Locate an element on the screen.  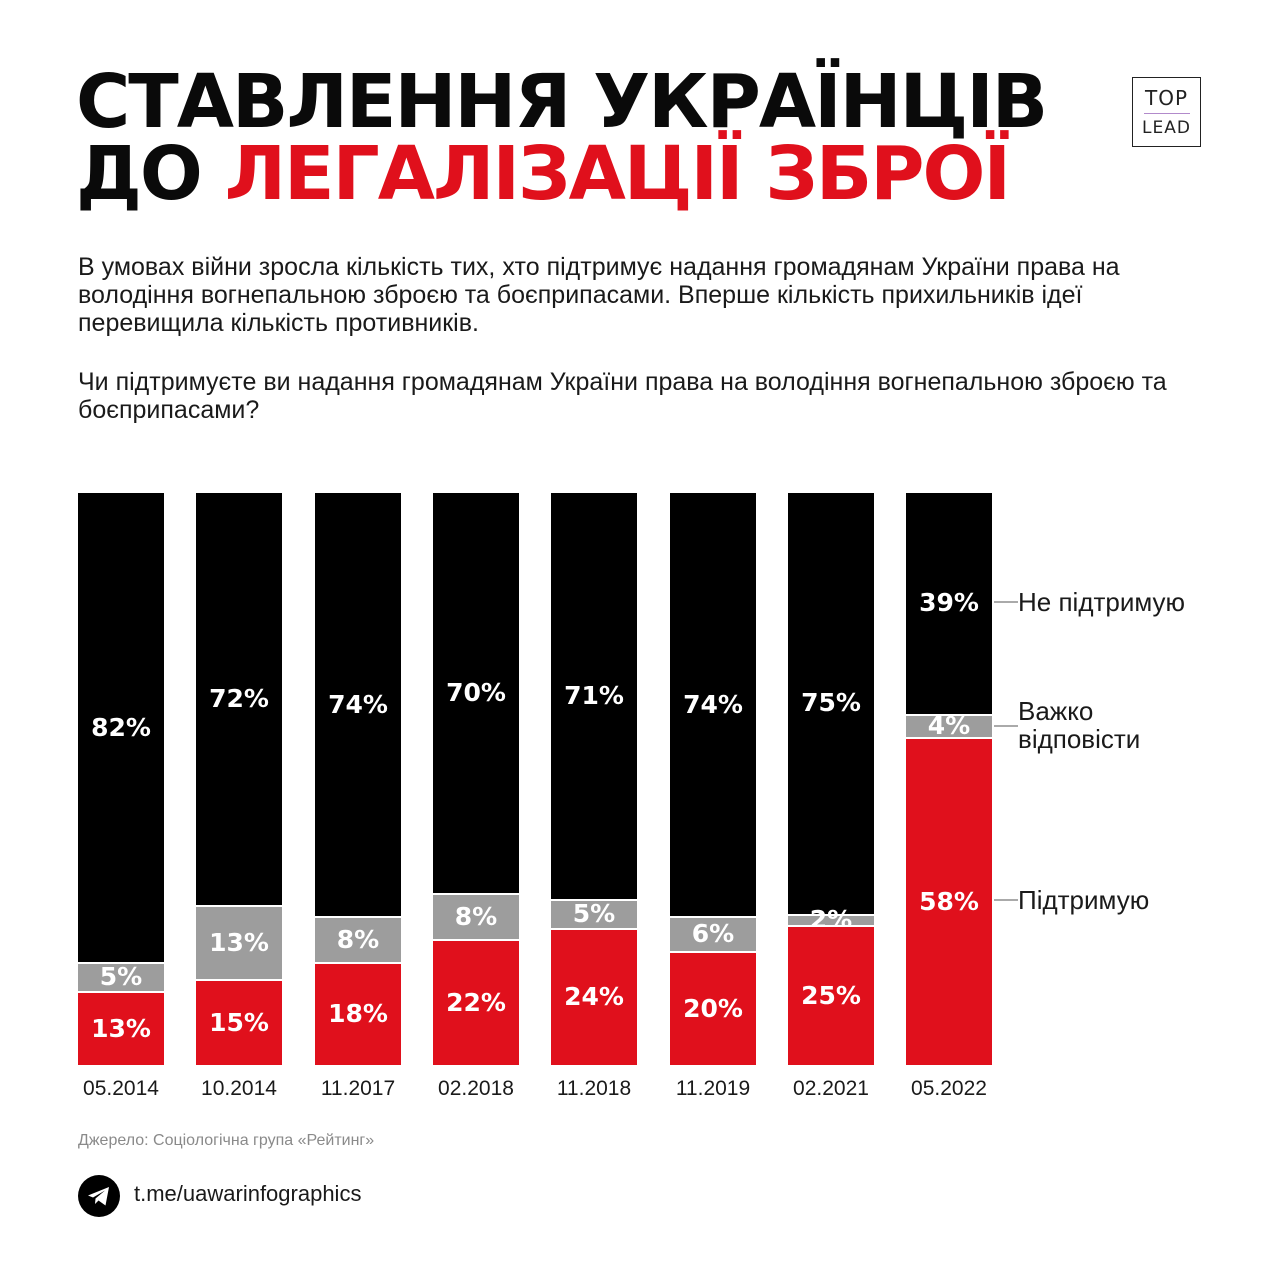
legend-connector-not-support is located at coordinates (1006, 602).